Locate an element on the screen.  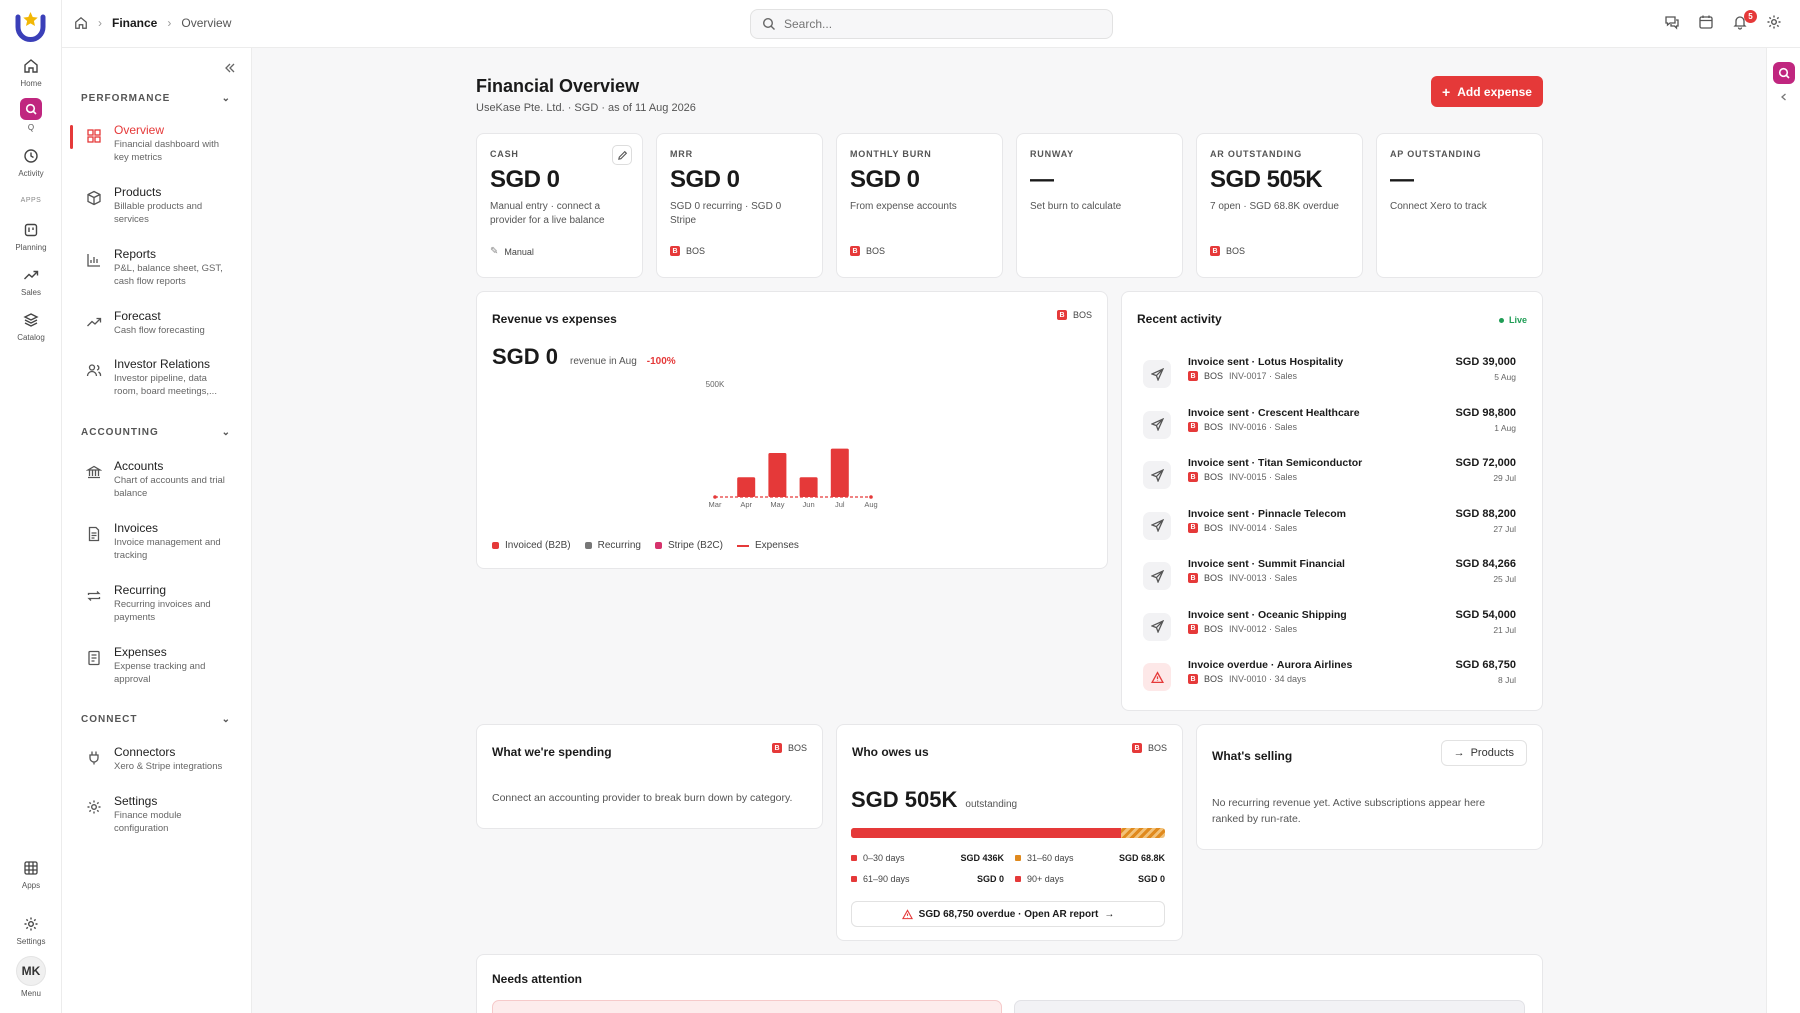
trend-icon is located at coordinates (31, 275).